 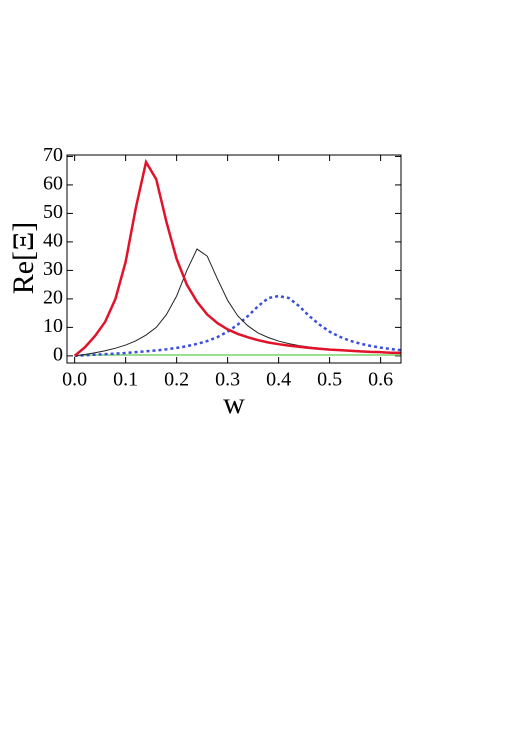 What do you see at coordinates (176, 380) in the screenshot?
I see `x-tick-label: 0.2` at bounding box center [176, 380].